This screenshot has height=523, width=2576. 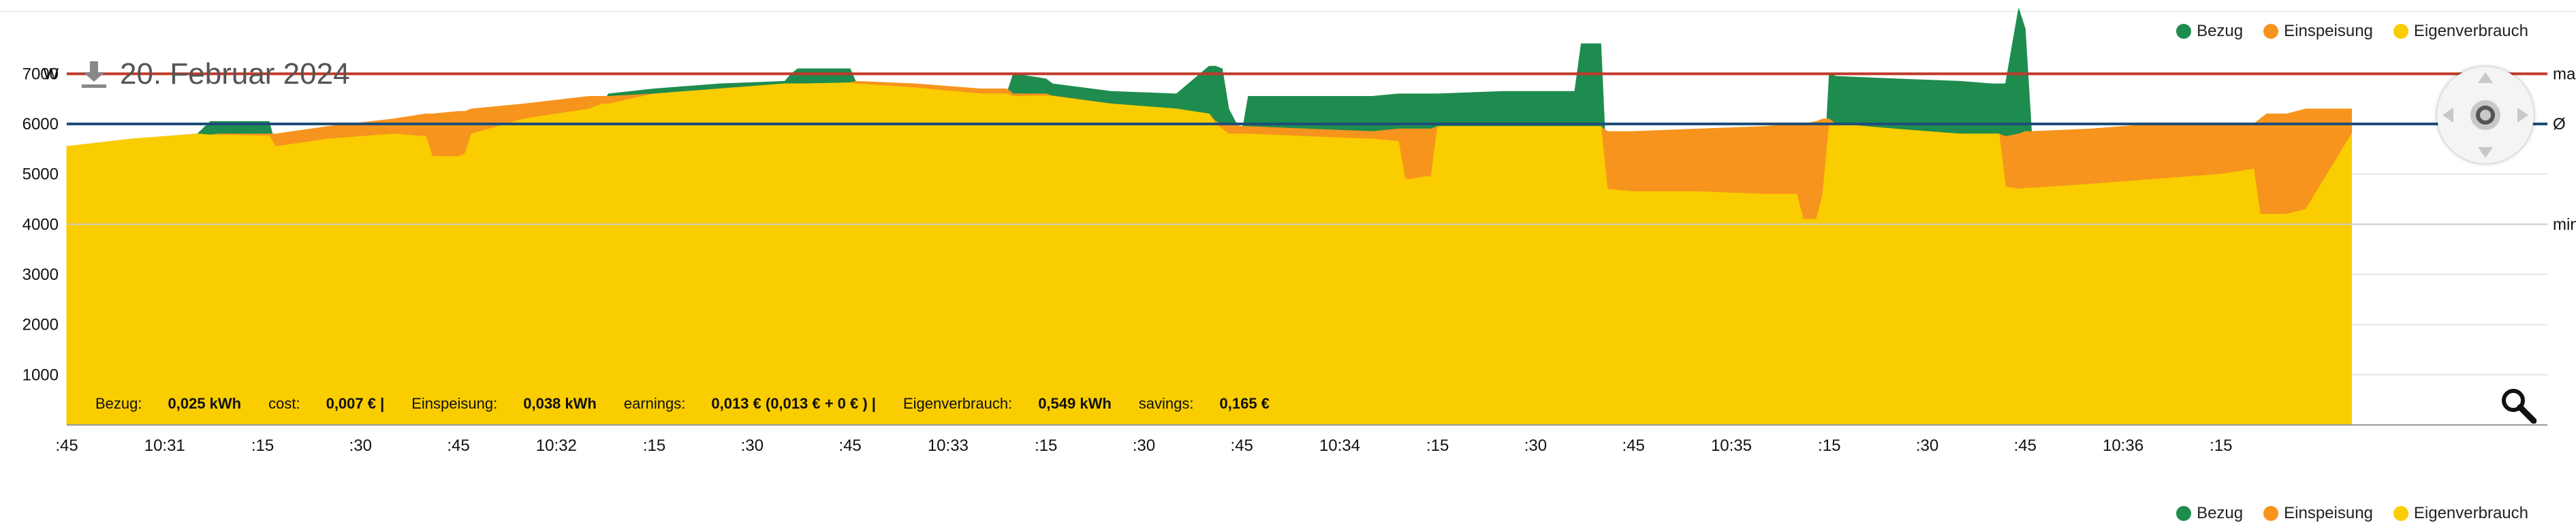 What do you see at coordinates (2400, 513) in the screenshot?
I see `legend-bottom-dot-eigenverbrauch` at bounding box center [2400, 513].